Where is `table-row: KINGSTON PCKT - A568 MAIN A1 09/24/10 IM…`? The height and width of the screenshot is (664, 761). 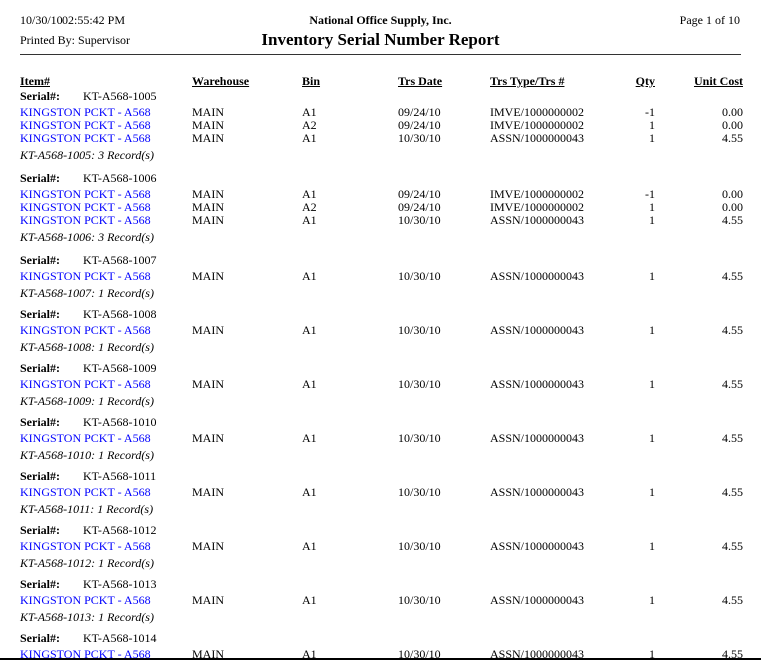 table-row: KINGSTON PCKT - A568 MAIN A1 09/24/10 IM… is located at coordinates (380, 112).